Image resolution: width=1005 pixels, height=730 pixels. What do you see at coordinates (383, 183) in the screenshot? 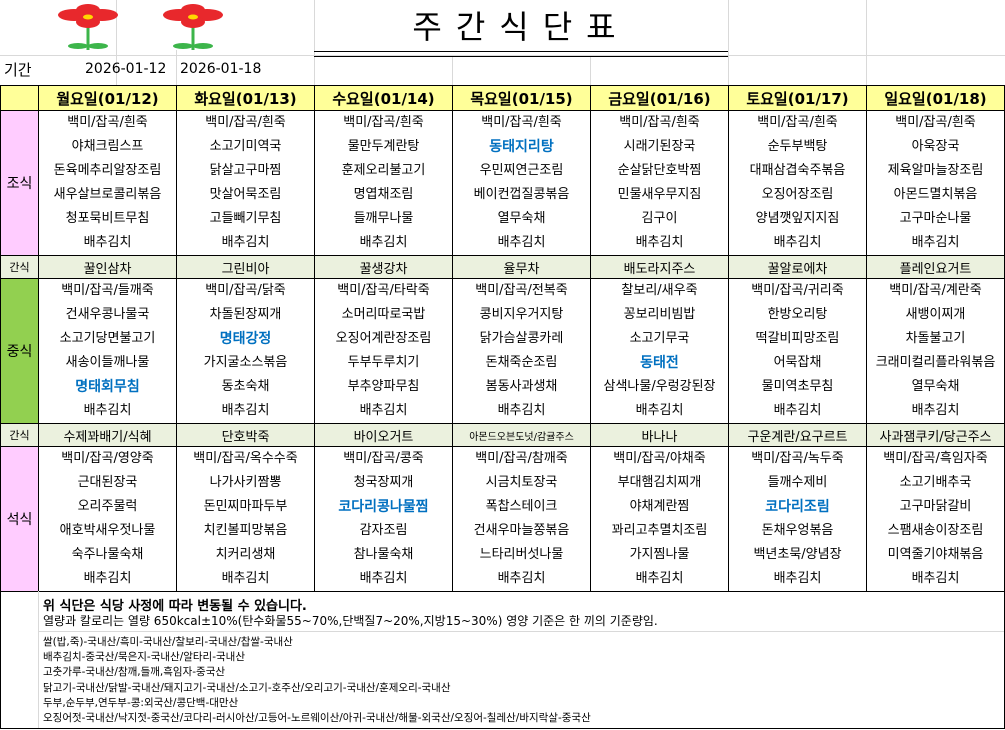
I see `breakfast-cell: 백미/잡곡/흰죽 물만두계란탕 훈제오리불고기 명엽채조림 들깨무나물 배추김치` at bounding box center [383, 183].